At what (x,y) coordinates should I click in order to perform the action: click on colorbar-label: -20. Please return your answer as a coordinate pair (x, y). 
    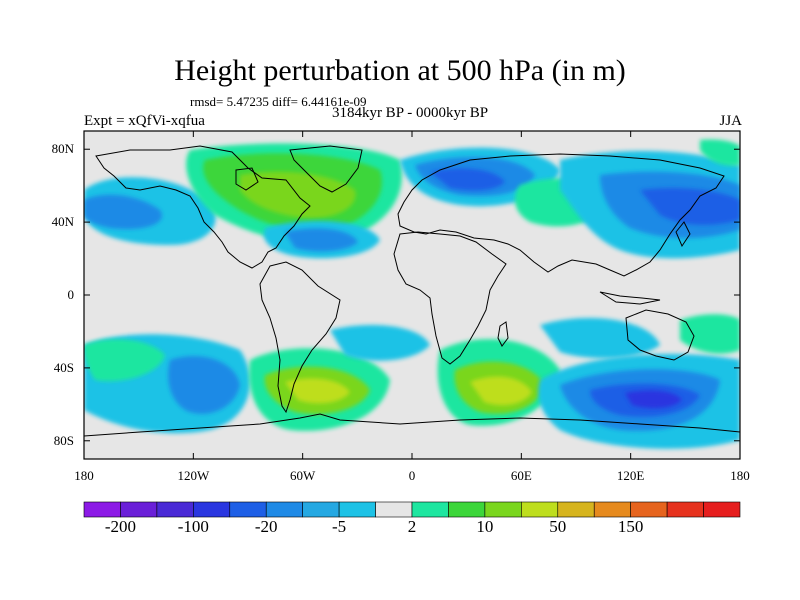
    Looking at the image, I should click on (266, 526).